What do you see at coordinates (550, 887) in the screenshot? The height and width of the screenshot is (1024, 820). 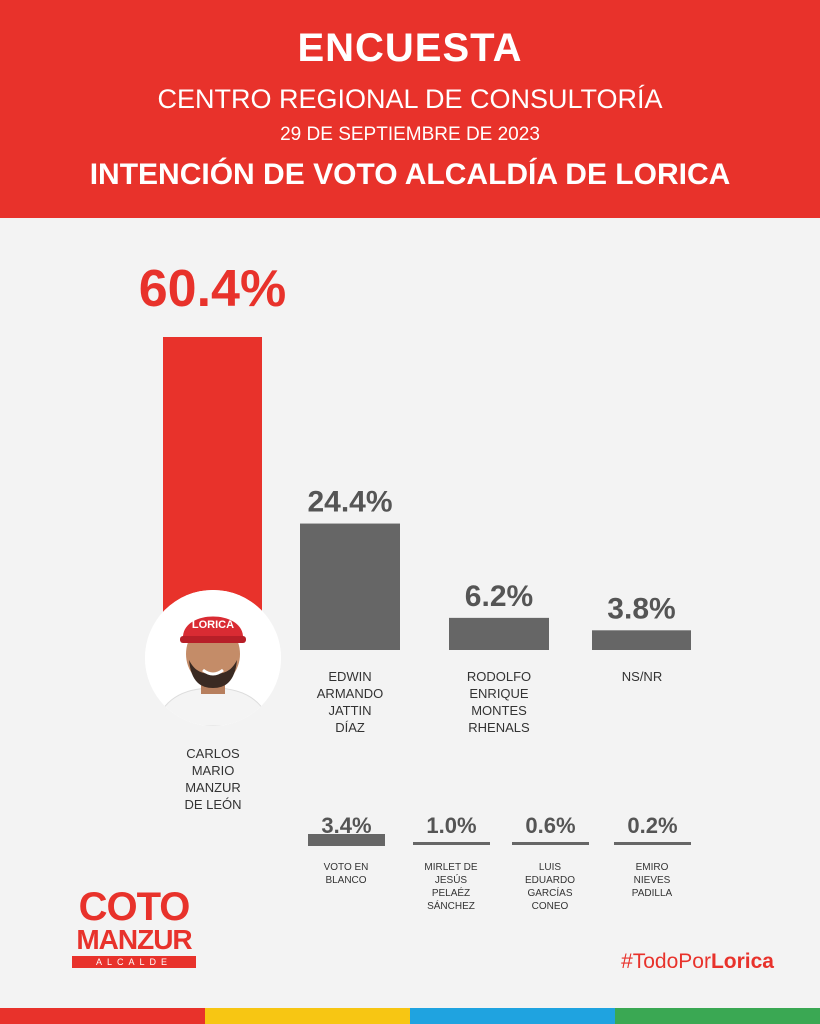 I see `candidate-label-6: LUIS EDUARDO GARCÍAS CONEO` at bounding box center [550, 887].